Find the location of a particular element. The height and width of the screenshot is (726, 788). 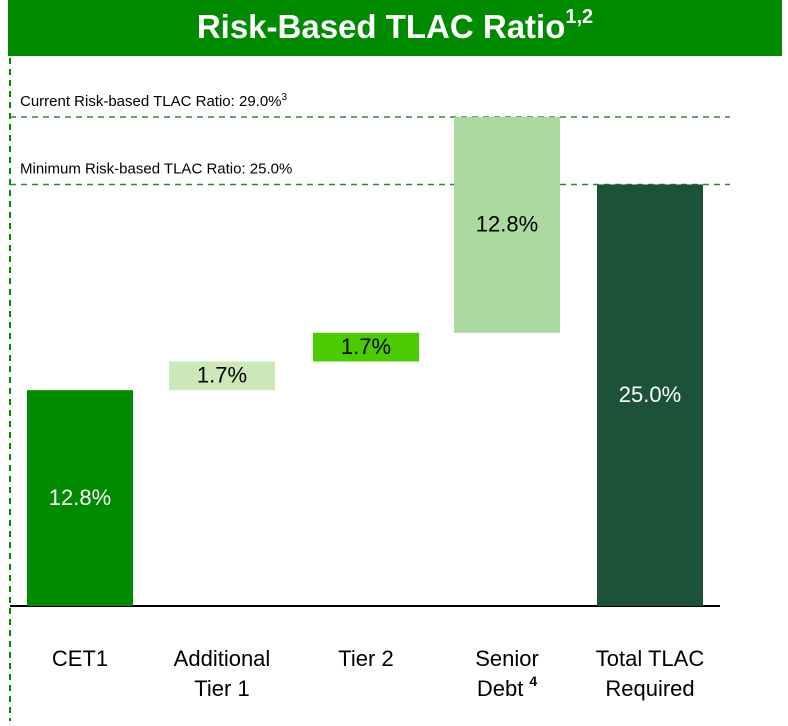

reference-label: Minimum Risk-based TLAC Ratio: 25.0% is located at coordinates (156, 168).